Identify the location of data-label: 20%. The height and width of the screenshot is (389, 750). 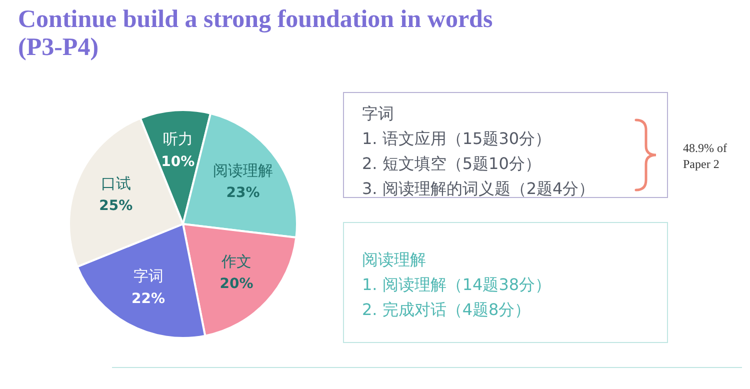
(237, 284).